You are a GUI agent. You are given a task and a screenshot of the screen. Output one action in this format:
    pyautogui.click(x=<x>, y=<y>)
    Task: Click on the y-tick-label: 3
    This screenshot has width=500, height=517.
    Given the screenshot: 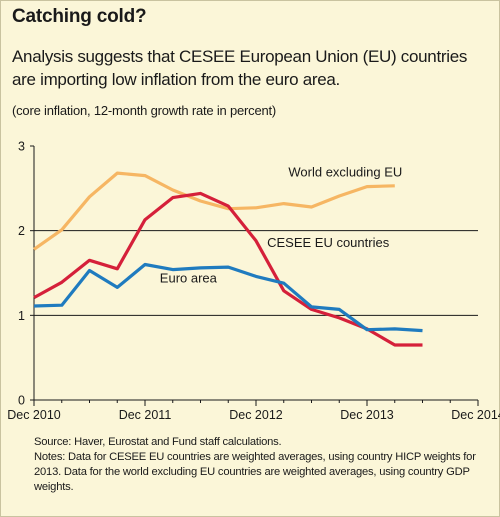 What is the action you would take?
    pyautogui.click(x=21, y=147)
    